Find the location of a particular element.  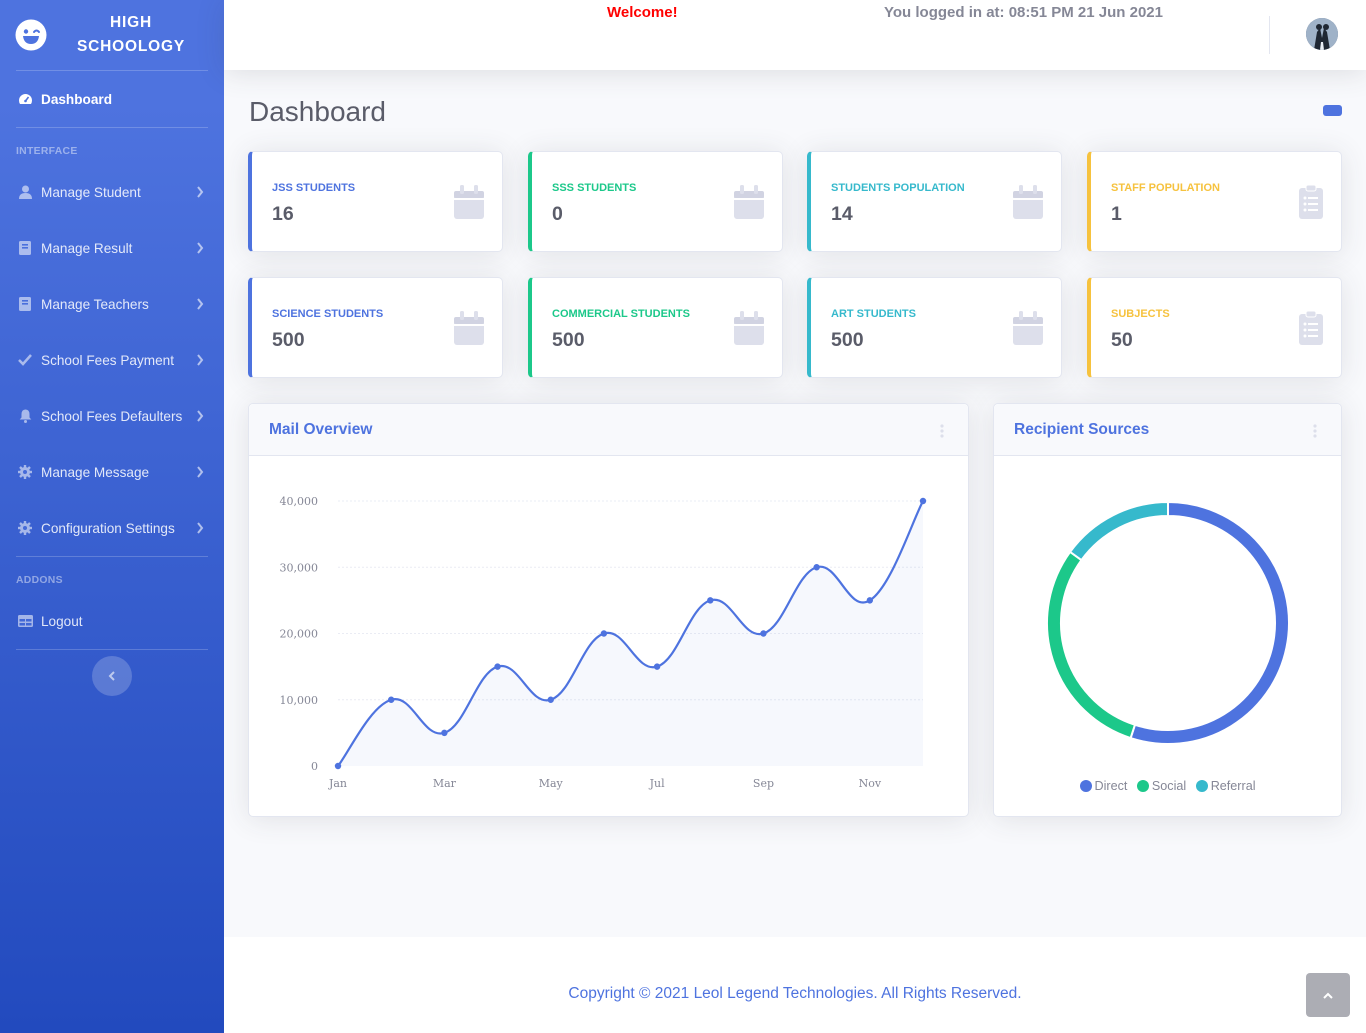

donut-slice-social is located at coordinates (1091, 645).